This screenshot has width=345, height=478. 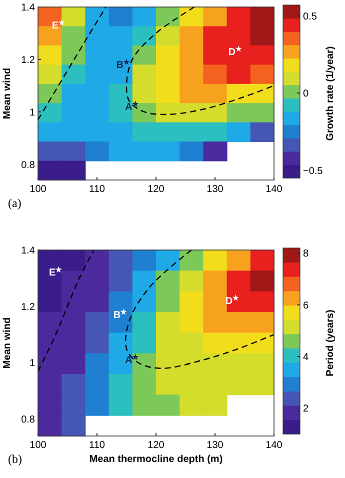 What do you see at coordinates (330, 93) in the screenshot?
I see `color-bar-title: Growth rate (1/year)` at bounding box center [330, 93].